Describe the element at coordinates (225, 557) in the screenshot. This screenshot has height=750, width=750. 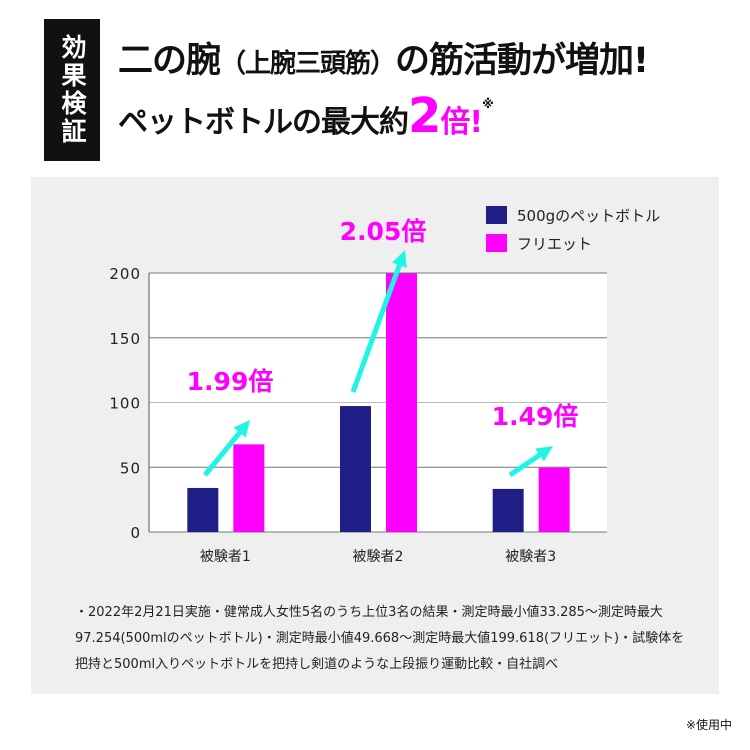
I see `x-tick-label: 被験者1` at that location.